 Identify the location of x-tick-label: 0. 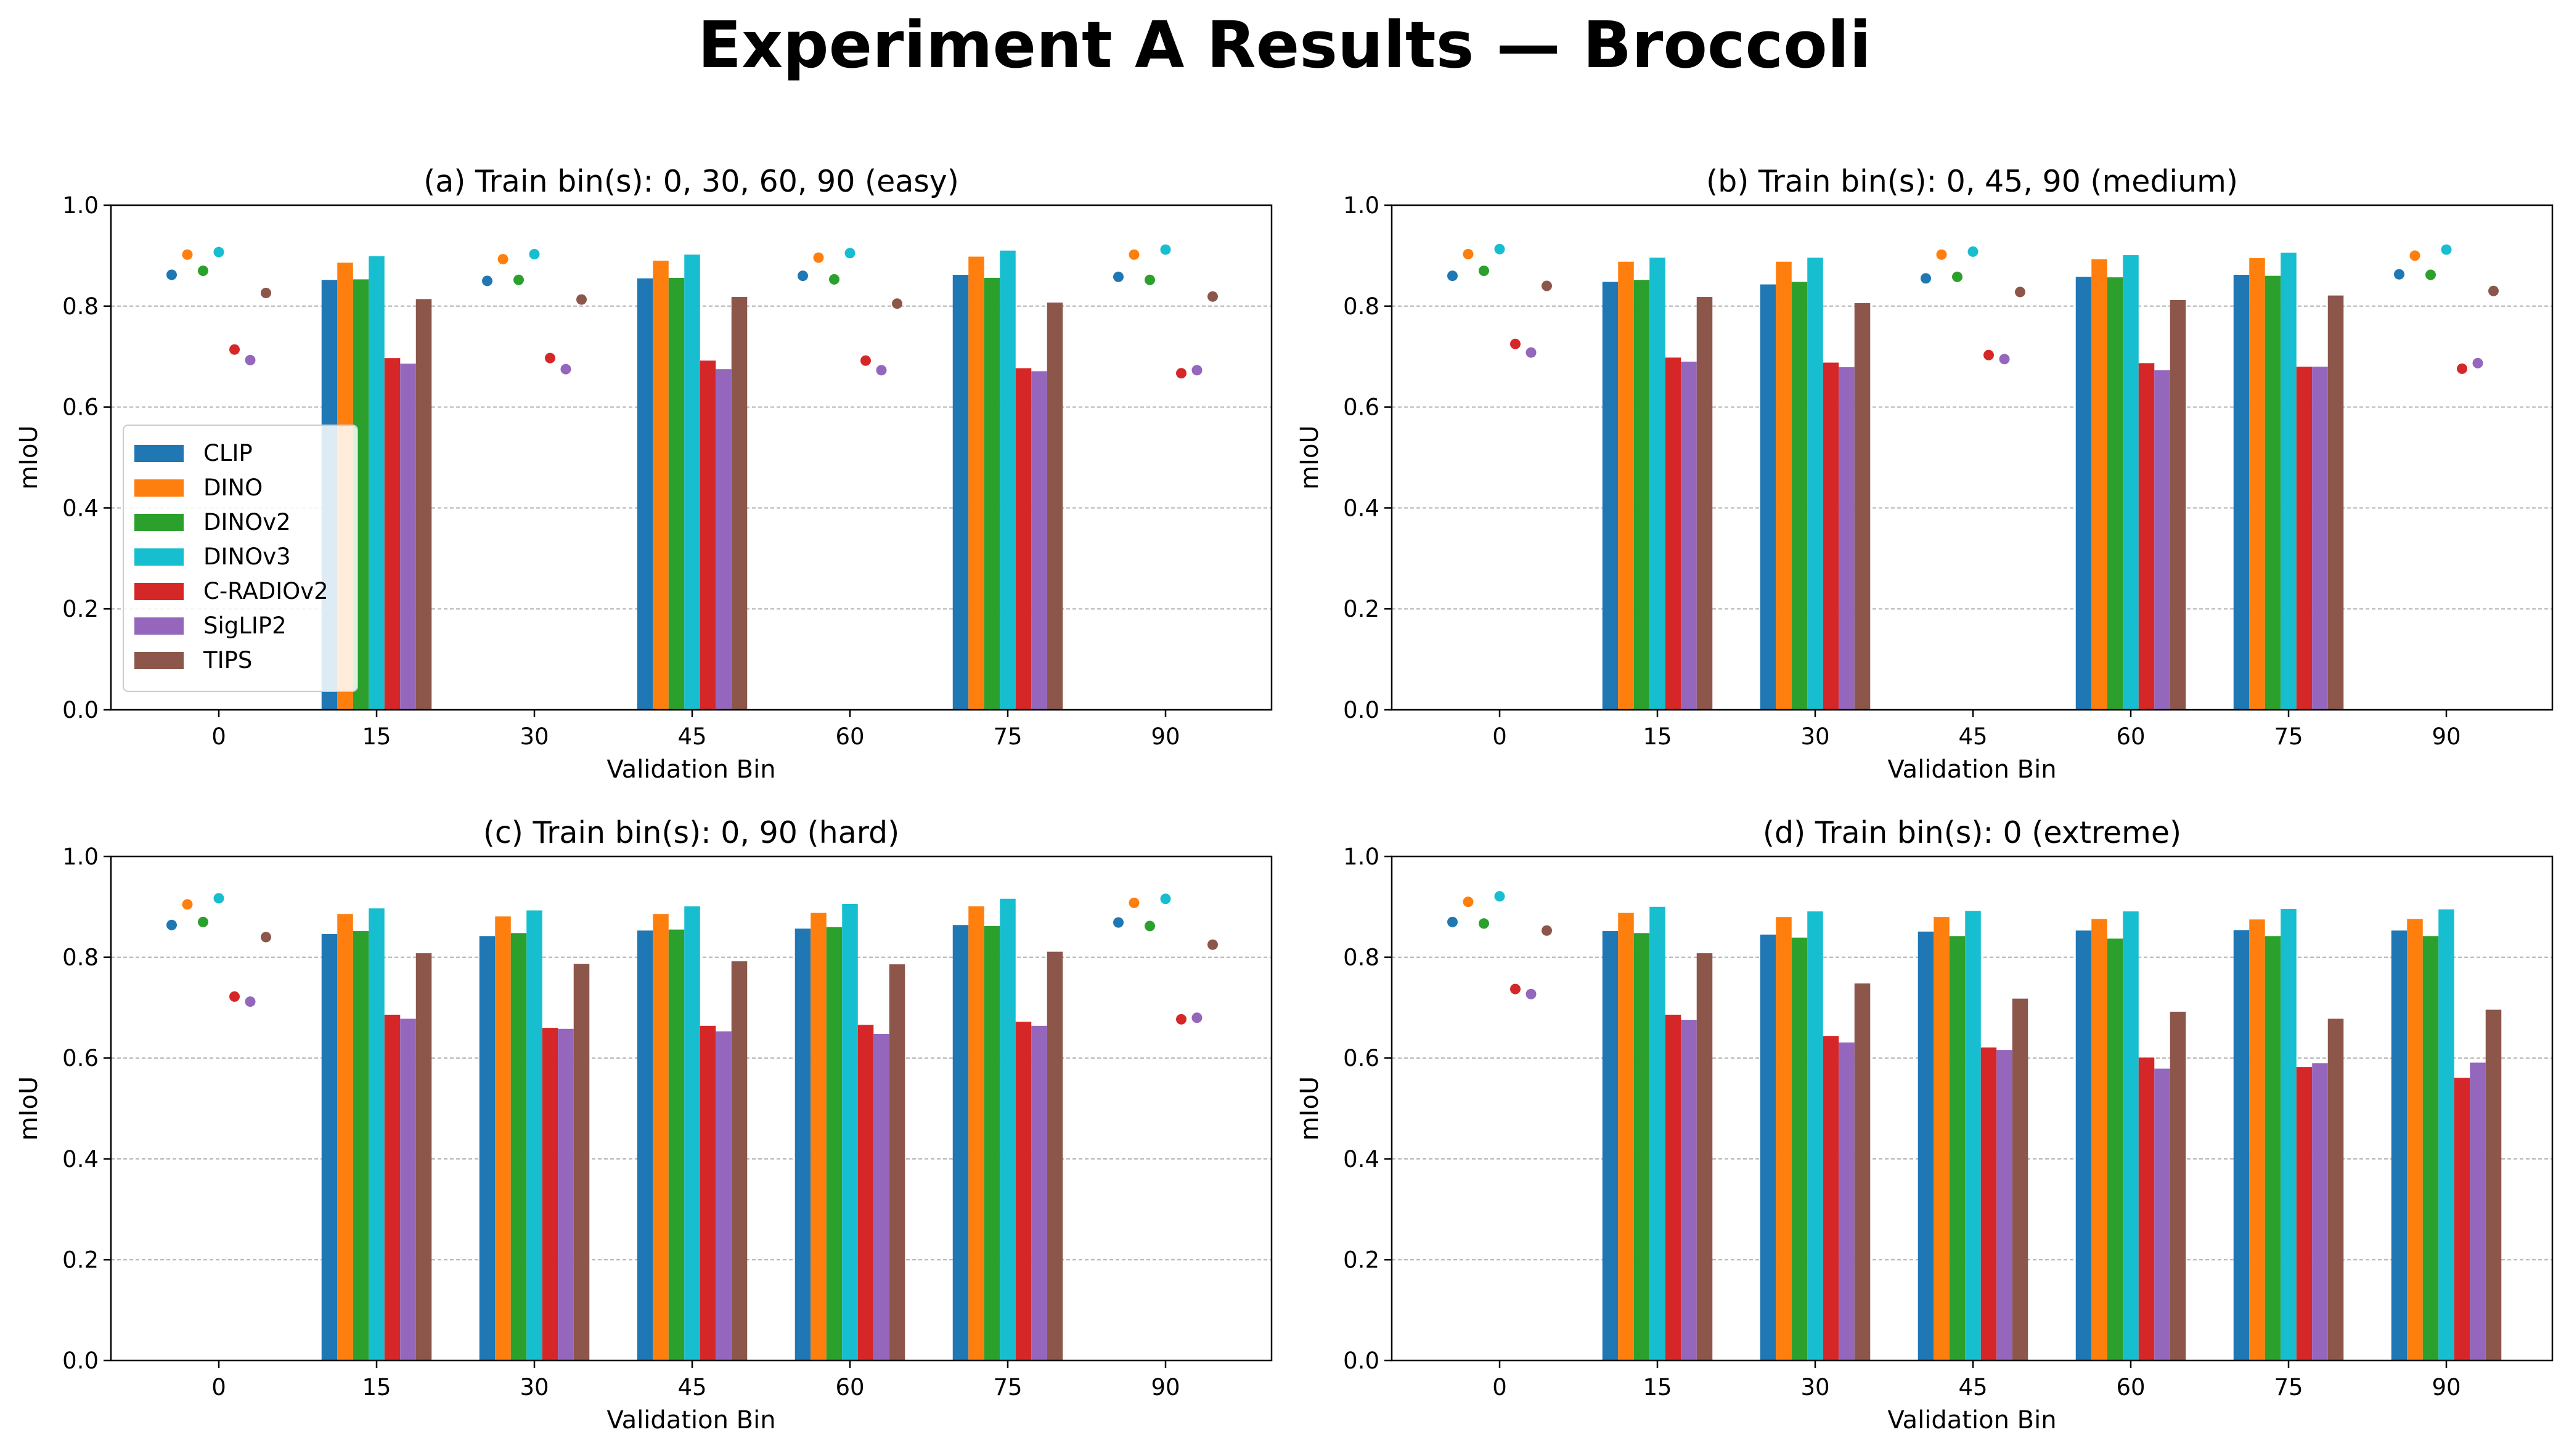
(218, 1387).